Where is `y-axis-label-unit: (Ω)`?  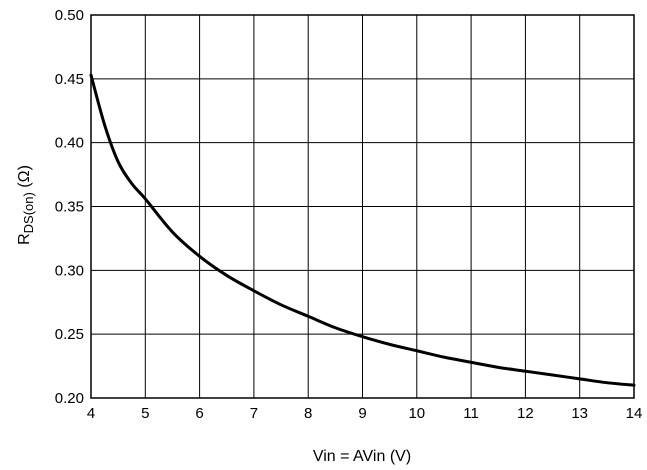
y-axis-label-unit: (Ω) is located at coordinates (24, 178).